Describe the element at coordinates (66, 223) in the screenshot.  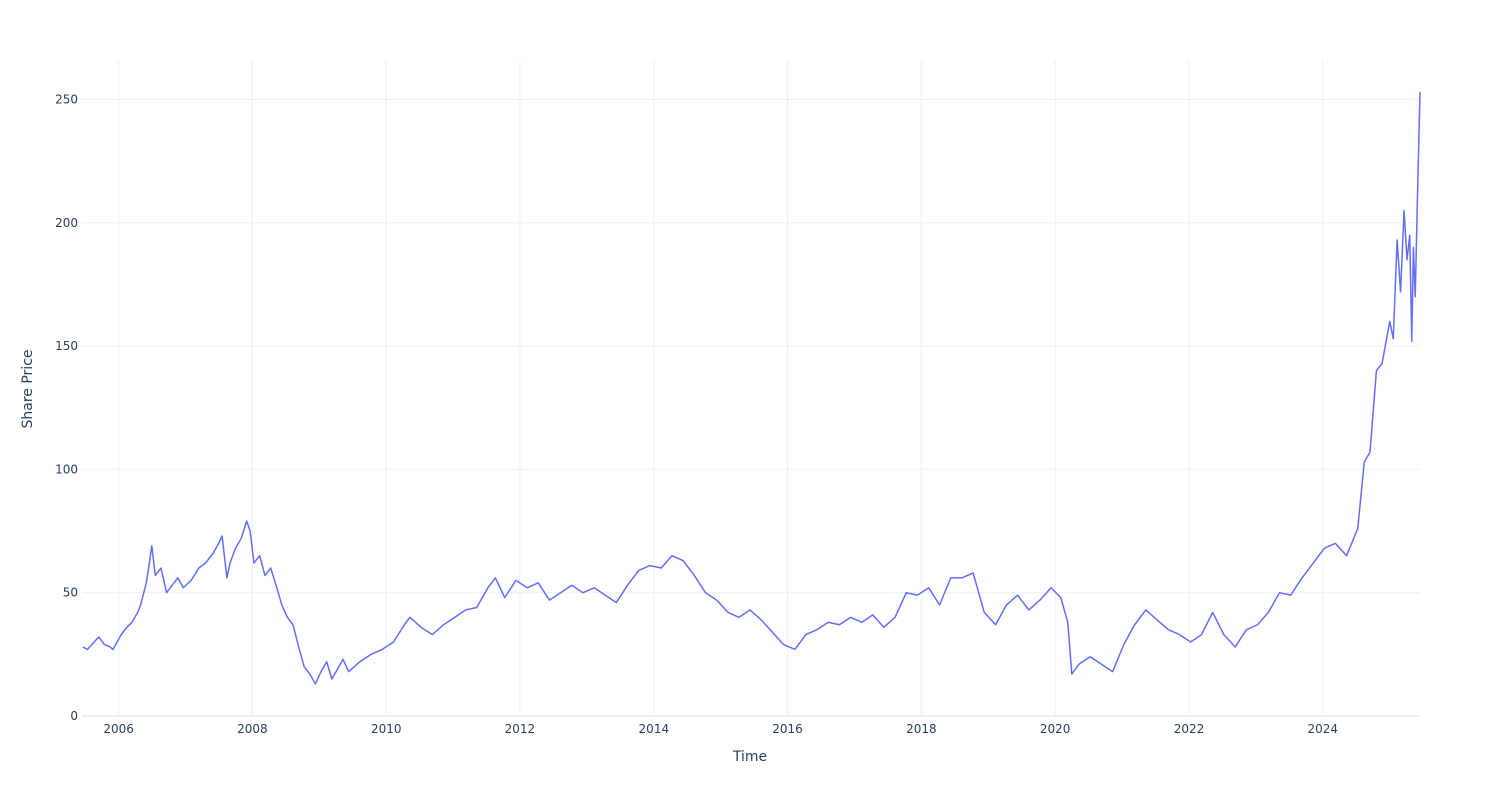
I see `y-tick-label: 200` at that location.